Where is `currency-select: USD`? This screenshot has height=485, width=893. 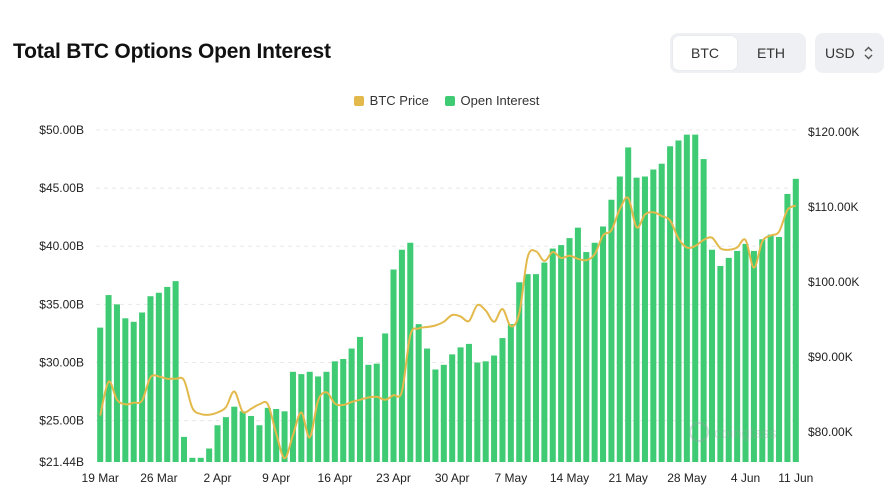 currency-select: USD is located at coordinates (849, 53).